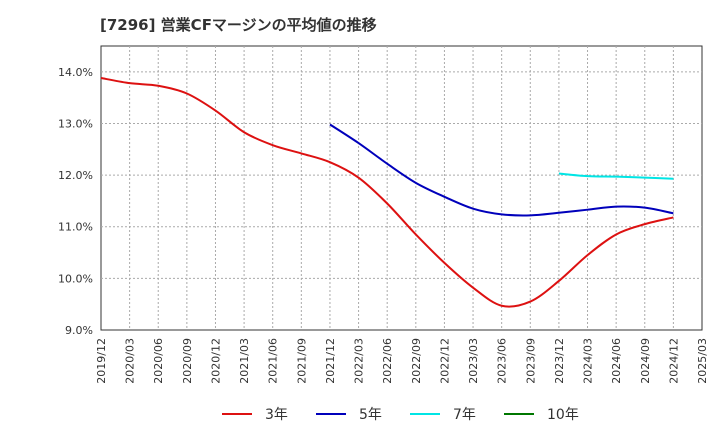 The image size is (720, 440). I want to click on y-tick-label: 10.0%, so click(75, 278).